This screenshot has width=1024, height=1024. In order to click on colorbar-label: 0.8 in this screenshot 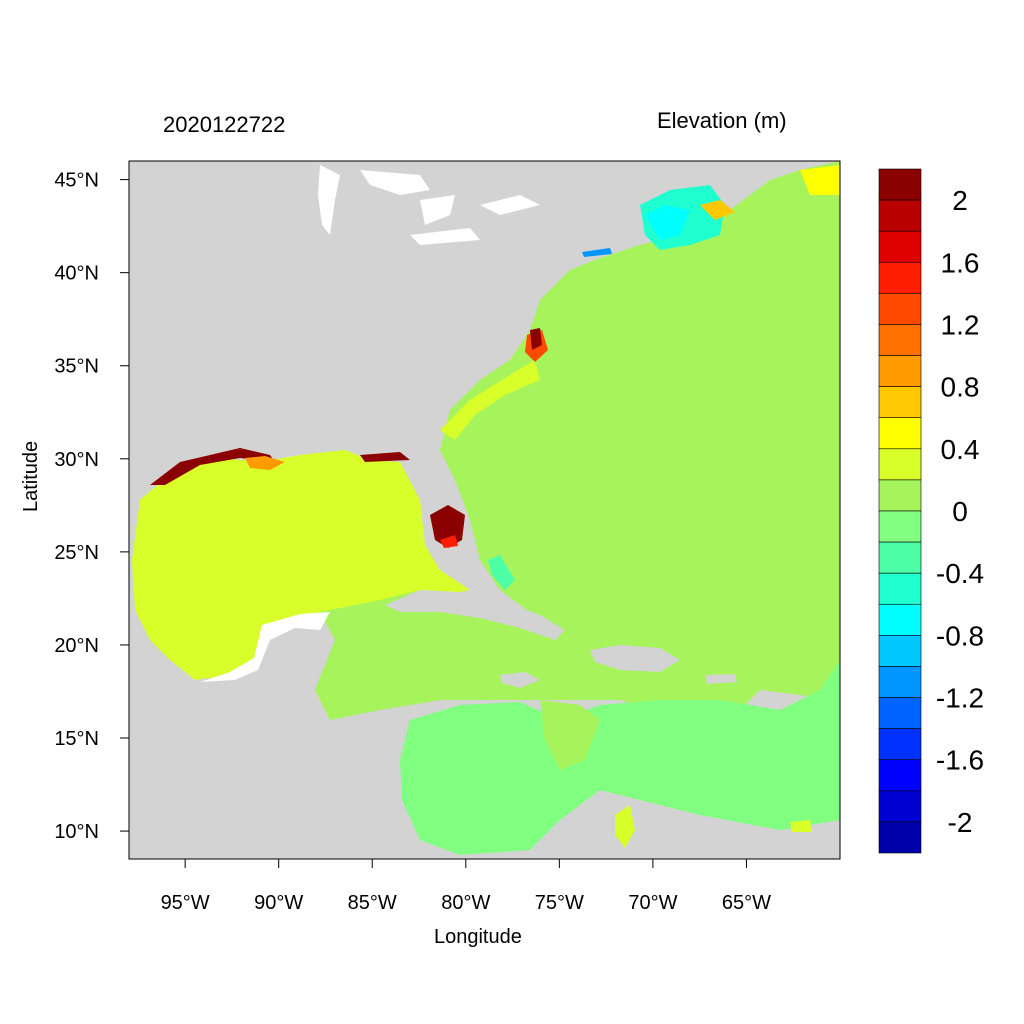, I will do `click(960, 387)`.